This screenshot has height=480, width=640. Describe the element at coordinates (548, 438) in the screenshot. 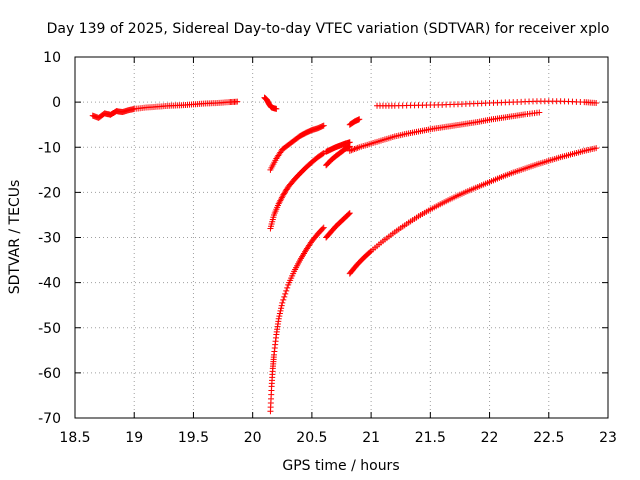

I see `x-tick-label: 22.5` at that location.